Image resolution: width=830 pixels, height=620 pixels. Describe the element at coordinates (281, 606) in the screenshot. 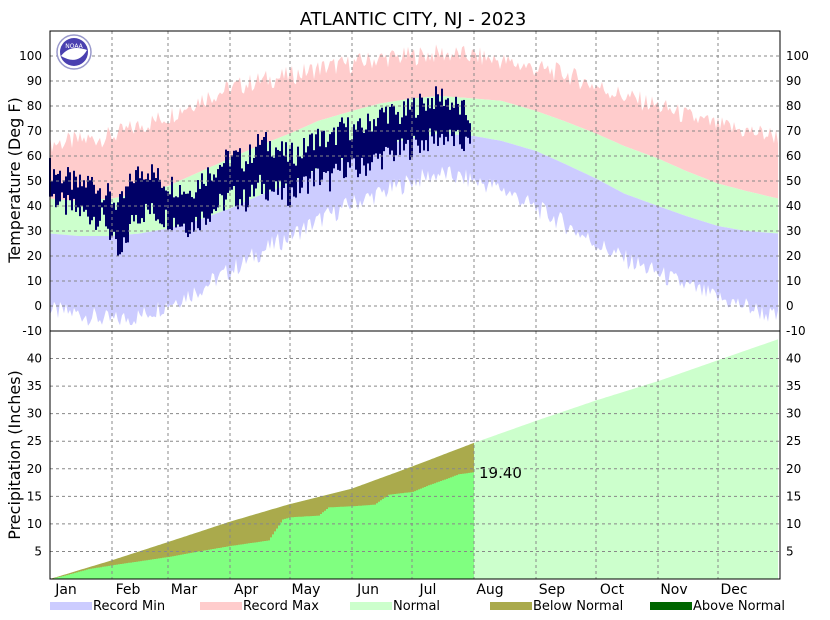

I see `legend-label: Record Max` at that location.